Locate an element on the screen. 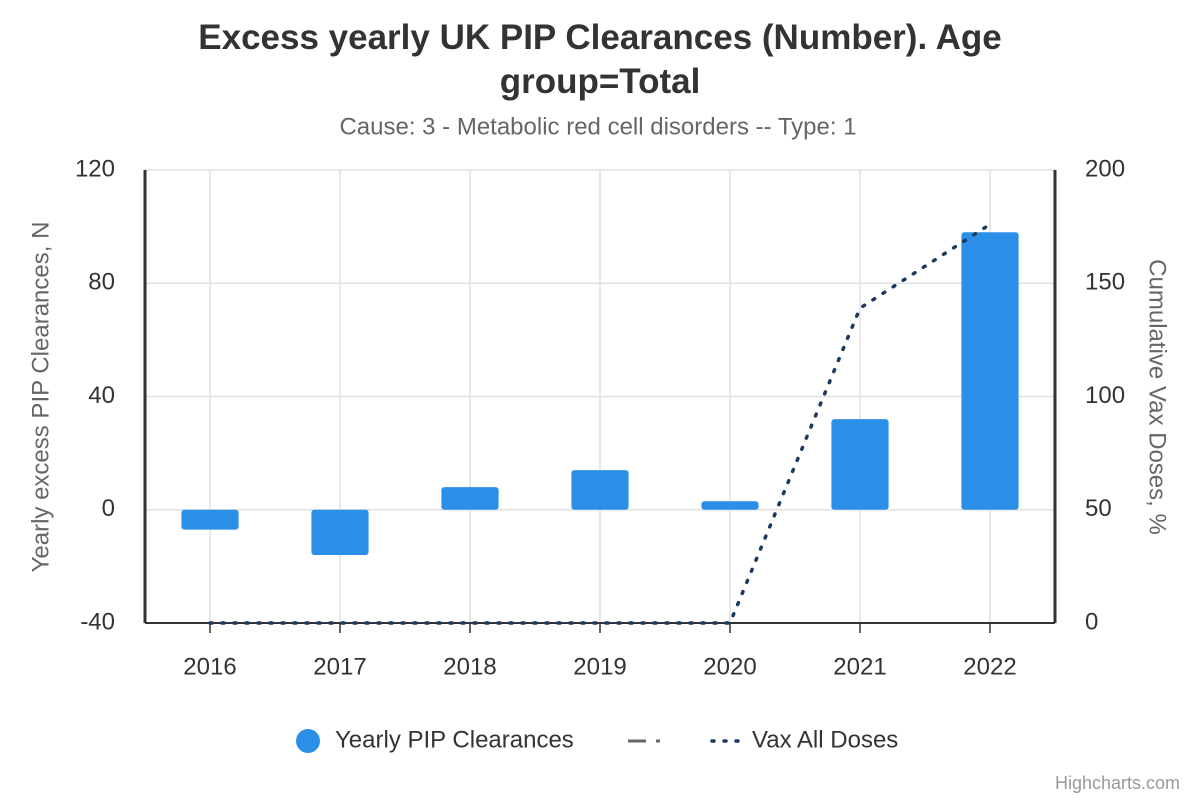  y2-tick-label: 100 is located at coordinates (1105, 395).